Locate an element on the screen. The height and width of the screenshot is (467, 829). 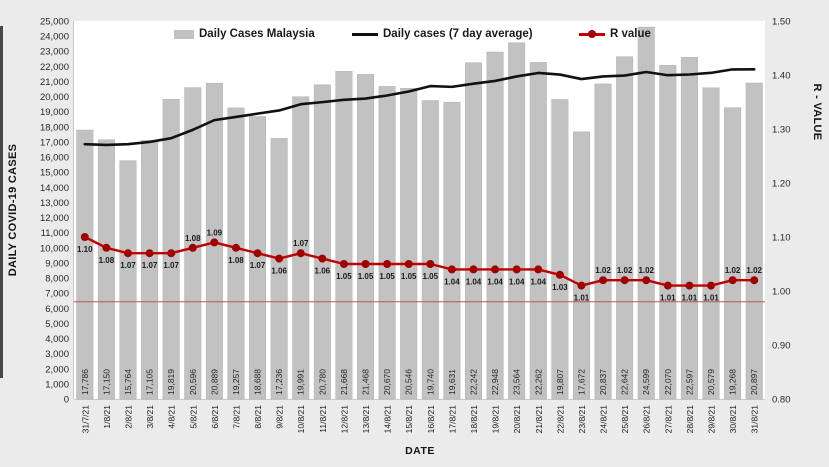
bar-value-label: 22,597 is located at coordinates (689, 382).